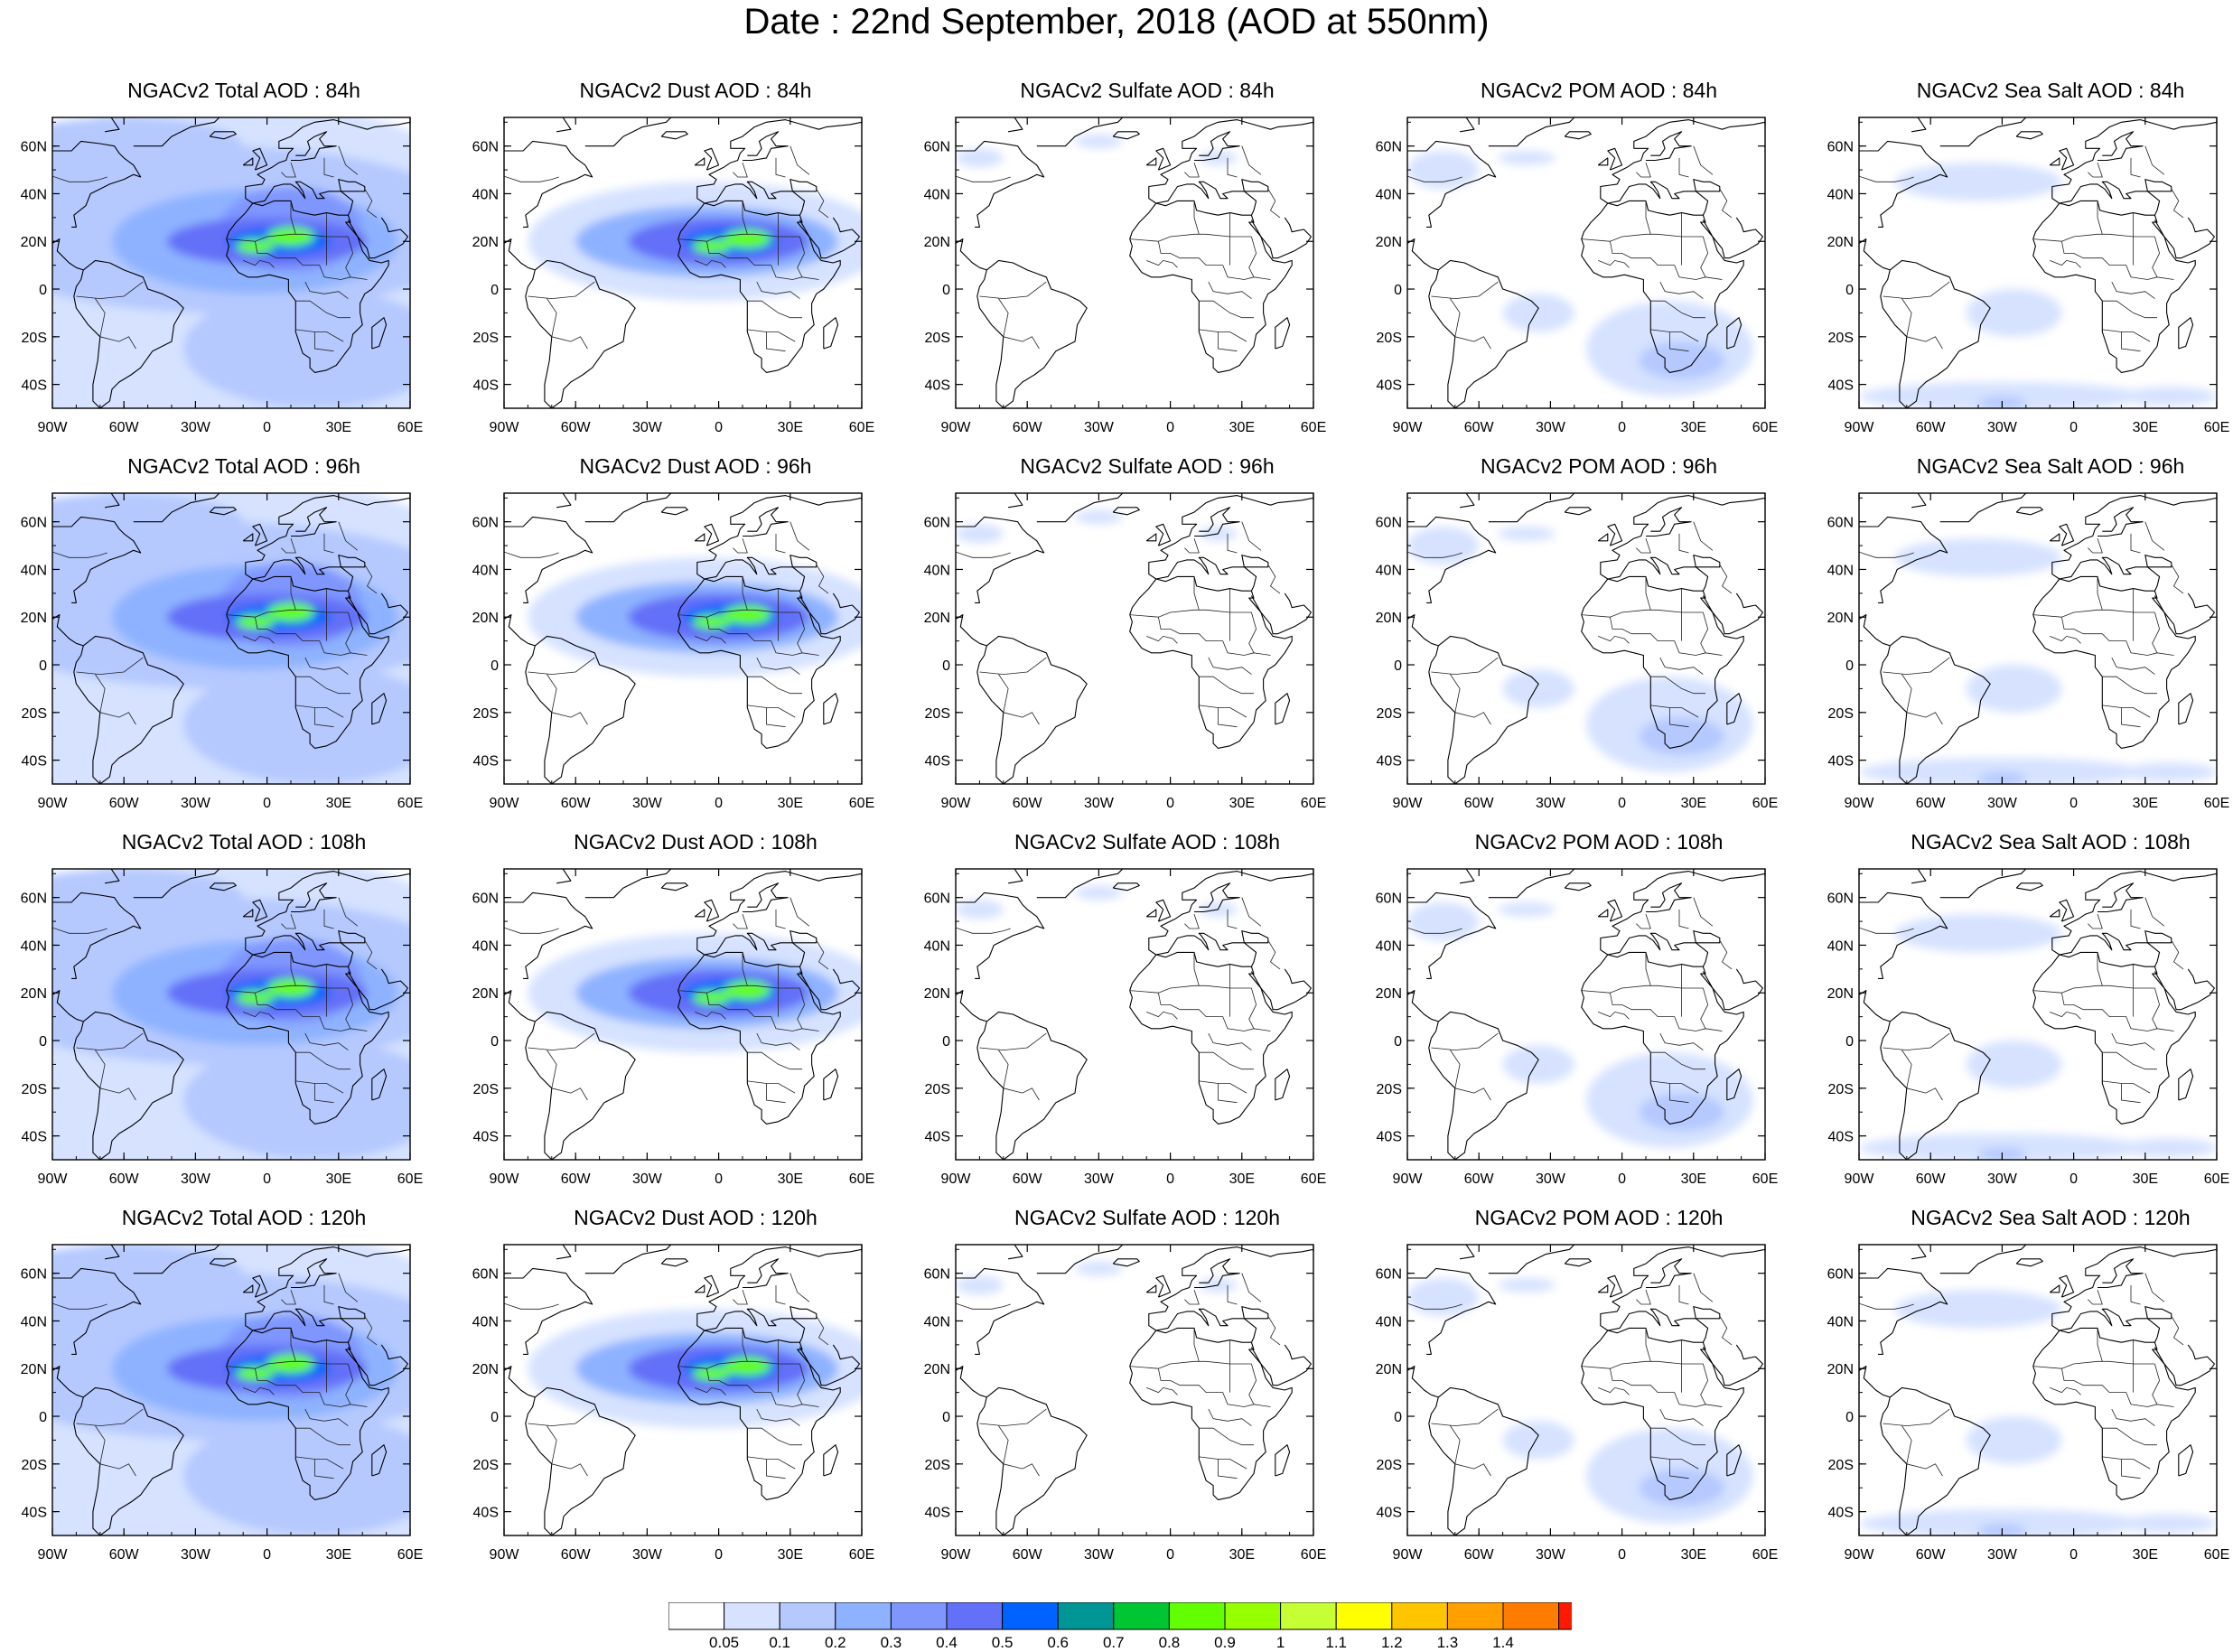  What do you see at coordinates (1577, 1403) in the screenshot?
I see `map-frame: 60N 40N 20N 0 20S 40S 90W 60W 30W 0 30E 60E` at bounding box center [1577, 1403].